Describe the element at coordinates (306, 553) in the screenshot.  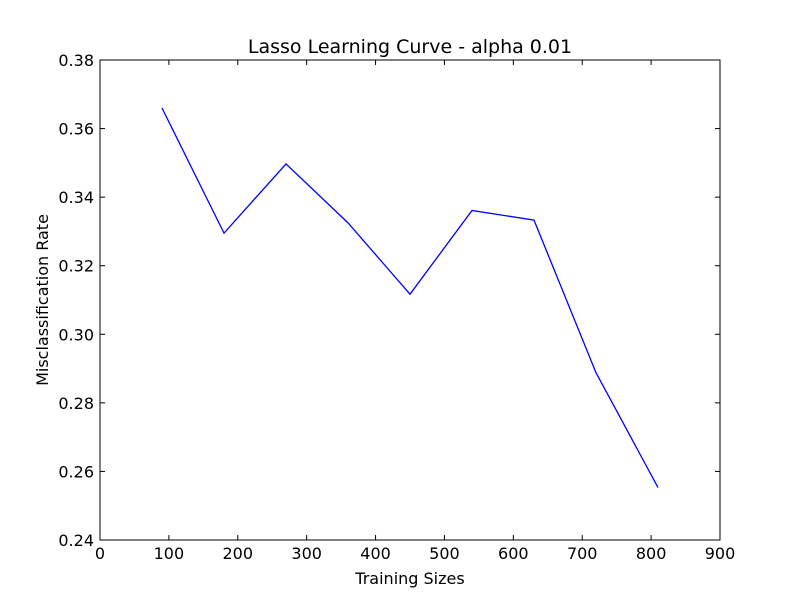
I see `x-tick-label: 300` at that location.